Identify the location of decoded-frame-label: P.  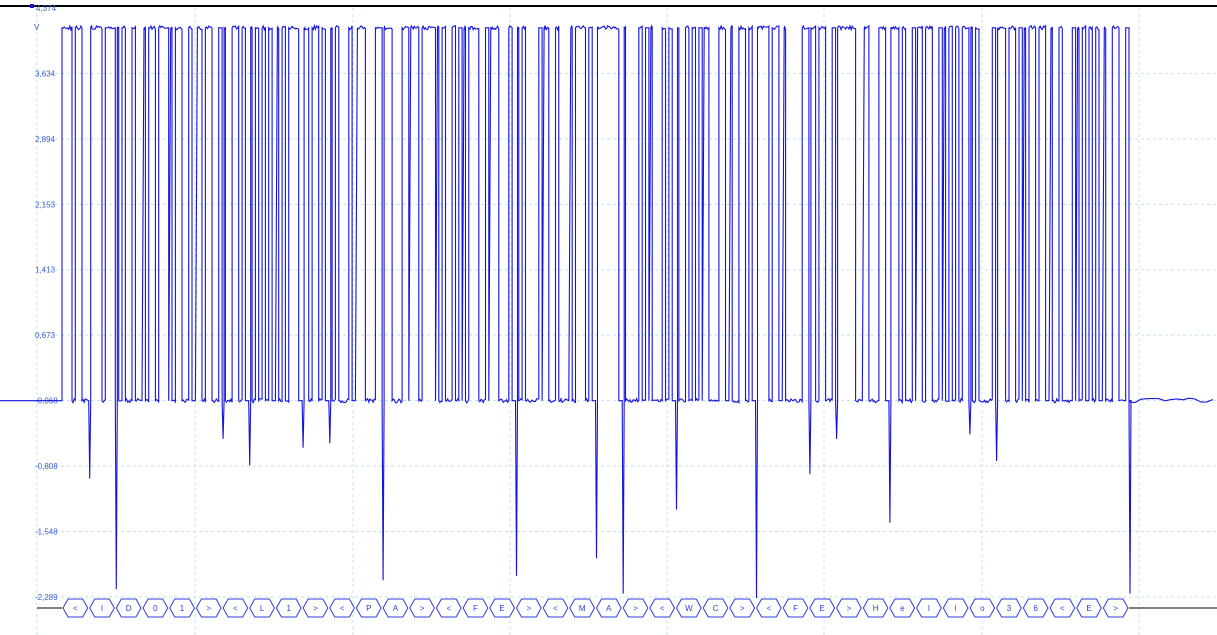
(368, 608).